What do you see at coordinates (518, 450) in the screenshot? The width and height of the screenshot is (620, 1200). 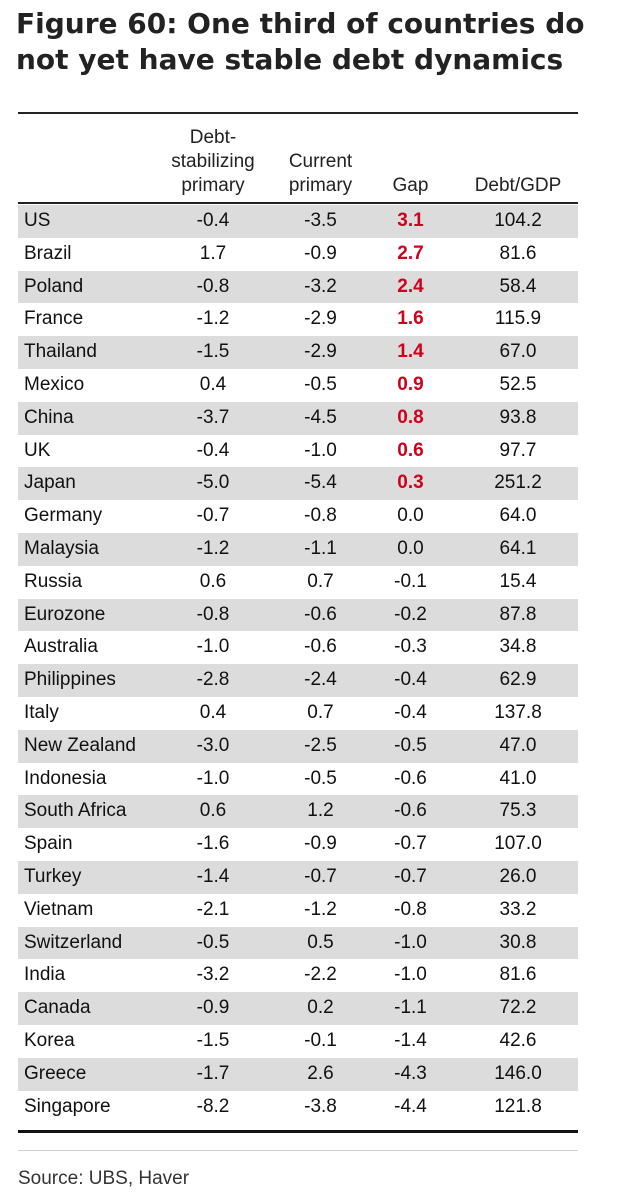 I see `debt-gdp-cell: 97.7` at bounding box center [518, 450].